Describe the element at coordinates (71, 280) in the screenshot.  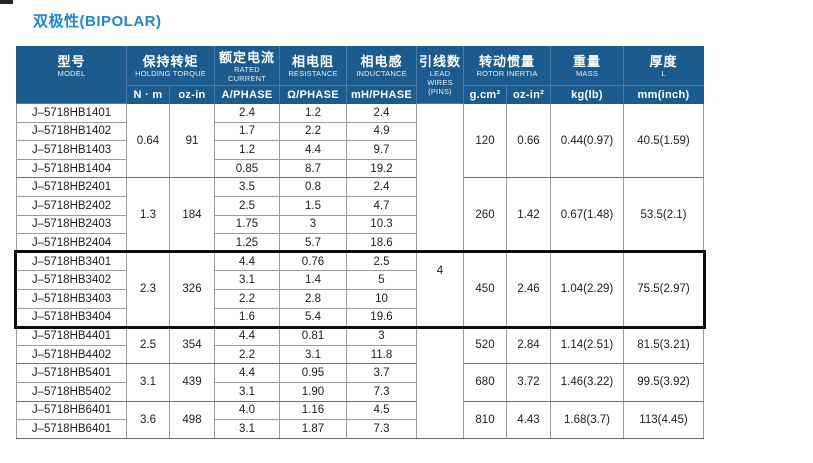
I see `cell-model: J–5718HB3402` at that location.